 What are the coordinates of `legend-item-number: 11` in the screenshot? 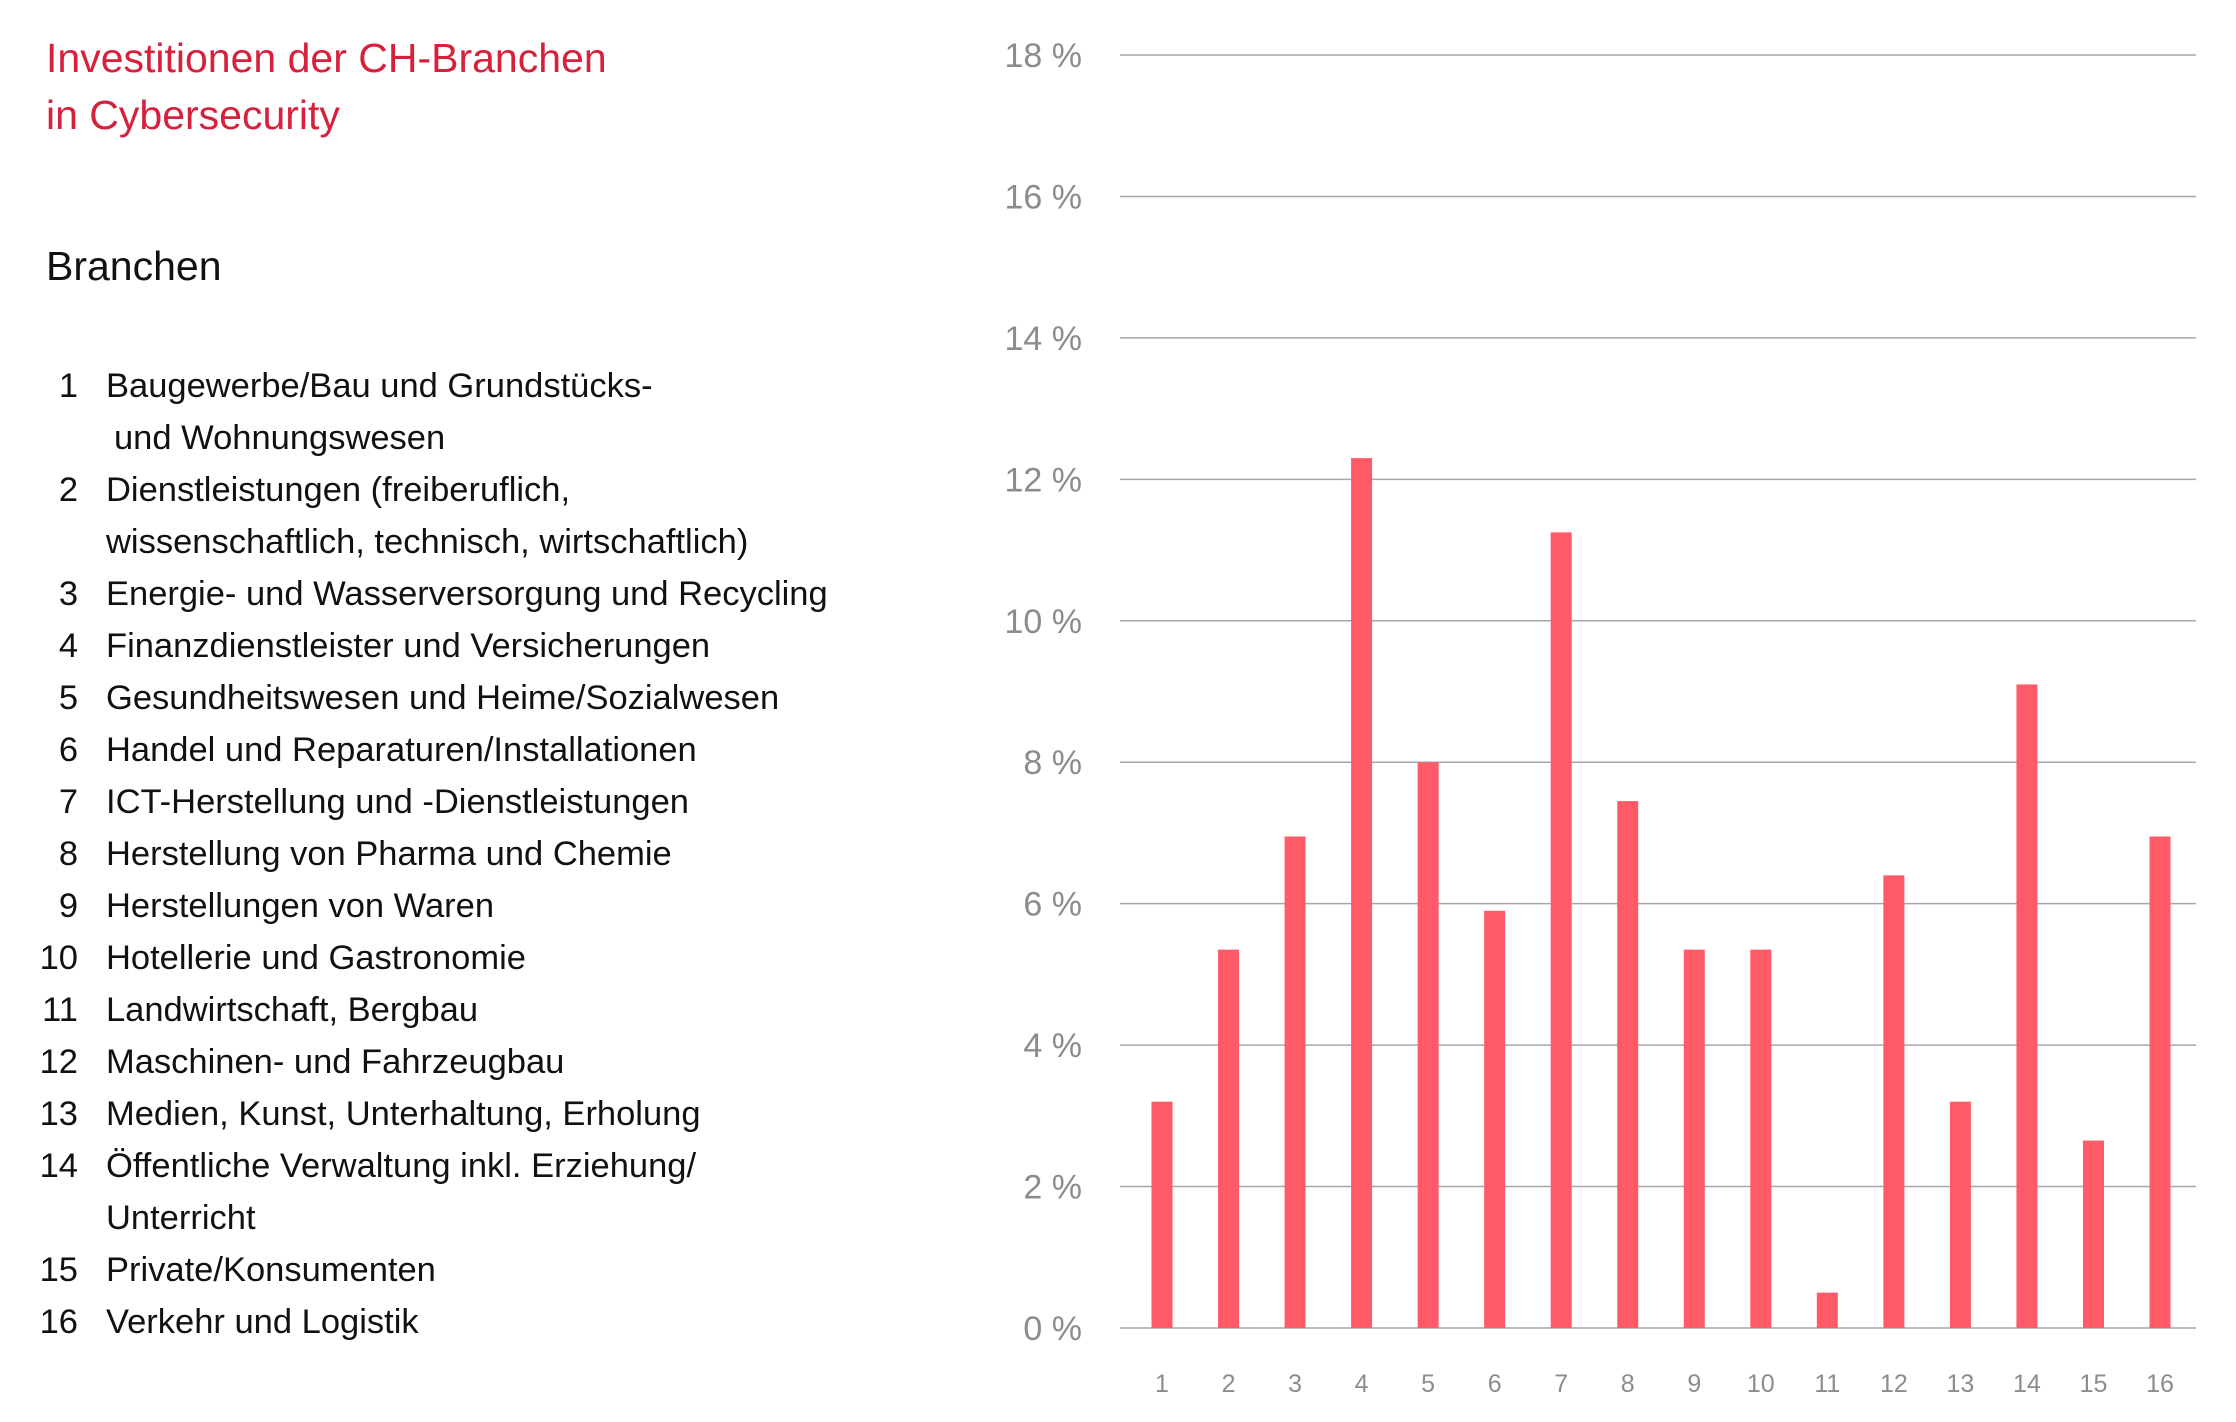 It's located at (60, 1010).